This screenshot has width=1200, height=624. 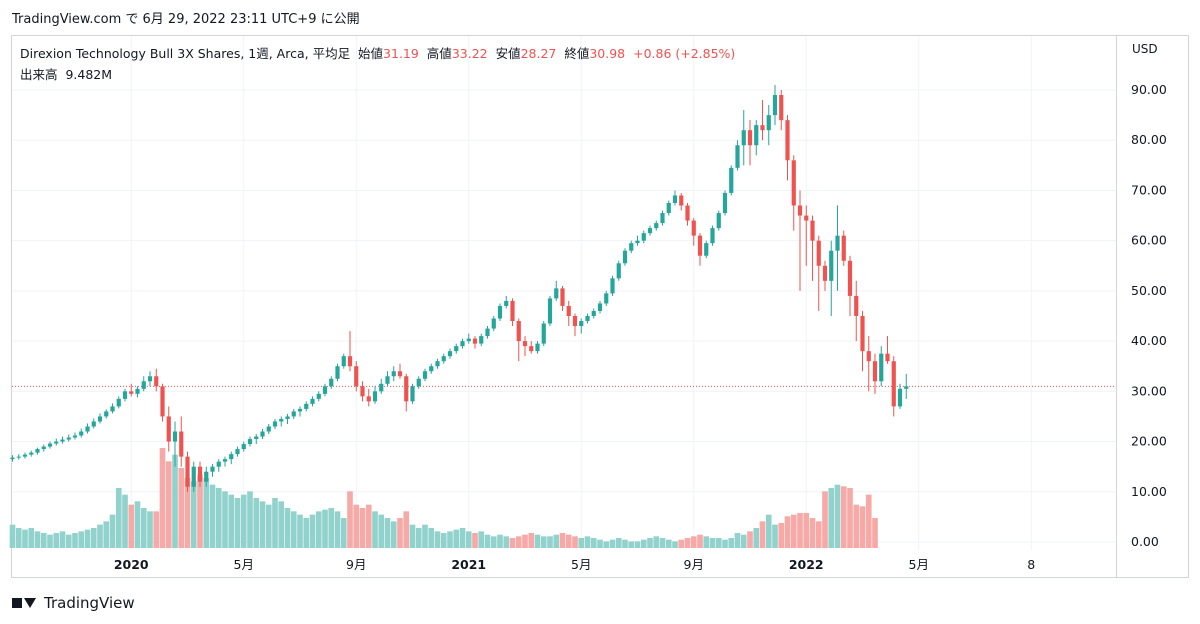 I want to click on price-axis, so click(x=1153, y=306).